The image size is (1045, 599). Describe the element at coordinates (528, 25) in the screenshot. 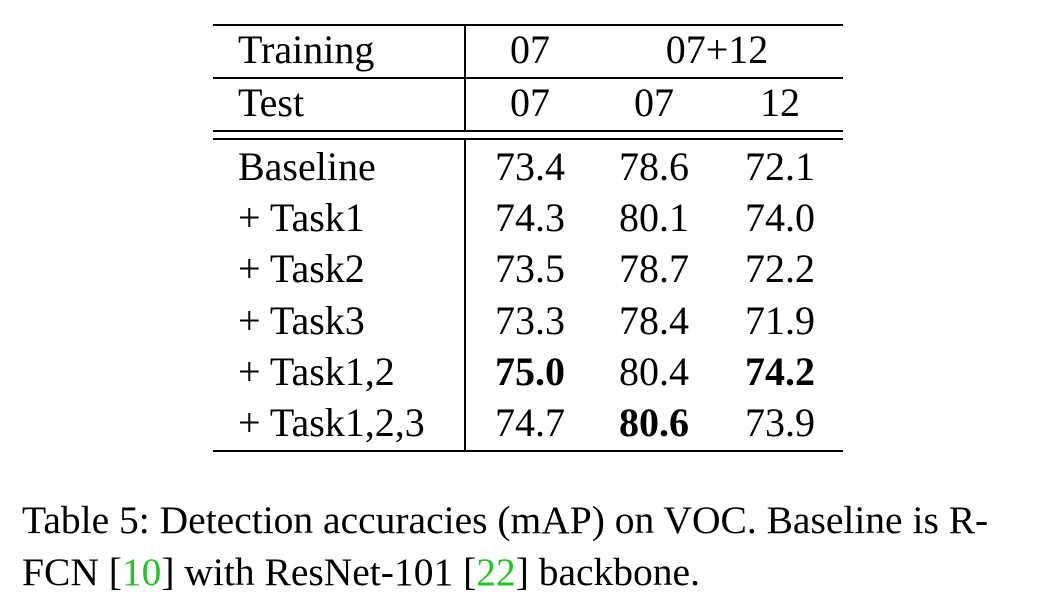

I see `top-rule` at that location.